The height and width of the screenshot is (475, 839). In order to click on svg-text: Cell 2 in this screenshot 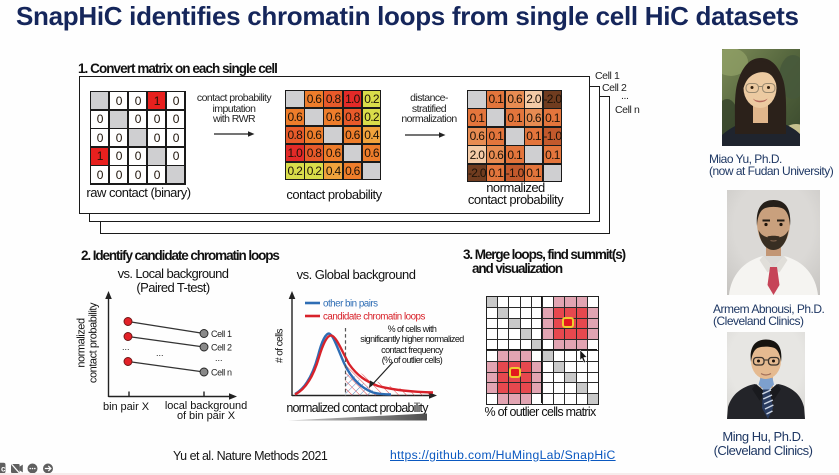, I will do `click(221, 348)`.